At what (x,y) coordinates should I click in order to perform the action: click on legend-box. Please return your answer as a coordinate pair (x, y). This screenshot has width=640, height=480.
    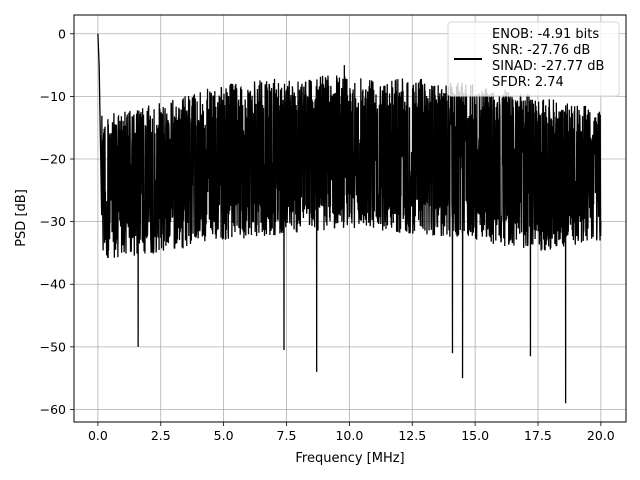
    Looking at the image, I should click on (533, 59).